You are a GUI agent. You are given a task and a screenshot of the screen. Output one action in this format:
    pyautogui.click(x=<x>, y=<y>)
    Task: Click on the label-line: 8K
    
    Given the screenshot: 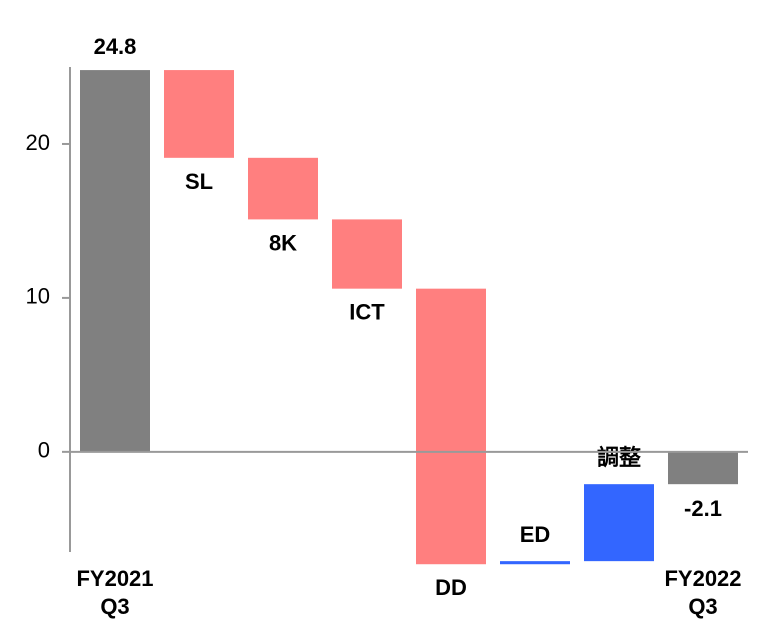 What is the action you would take?
    pyautogui.click(x=283, y=242)
    